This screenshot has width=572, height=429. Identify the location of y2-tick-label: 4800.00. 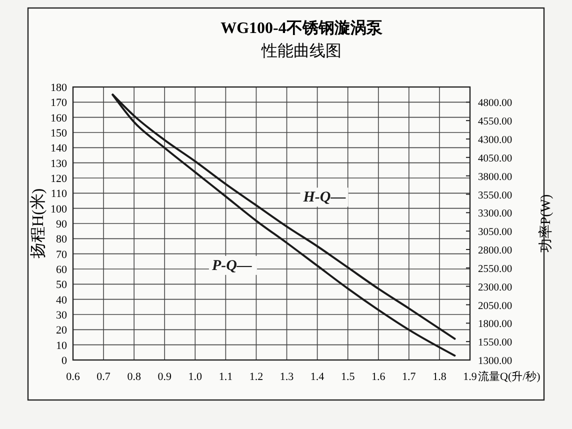
(495, 104).